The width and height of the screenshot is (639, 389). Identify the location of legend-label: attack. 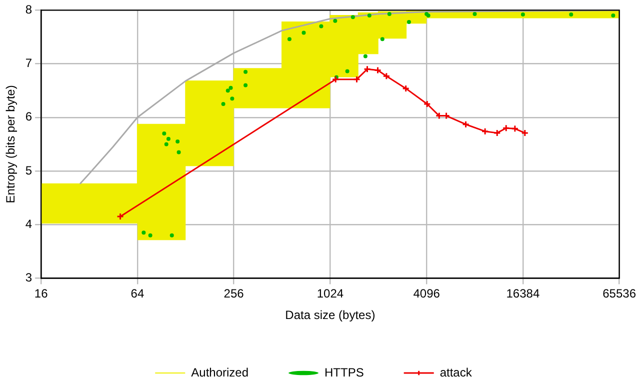
(456, 372).